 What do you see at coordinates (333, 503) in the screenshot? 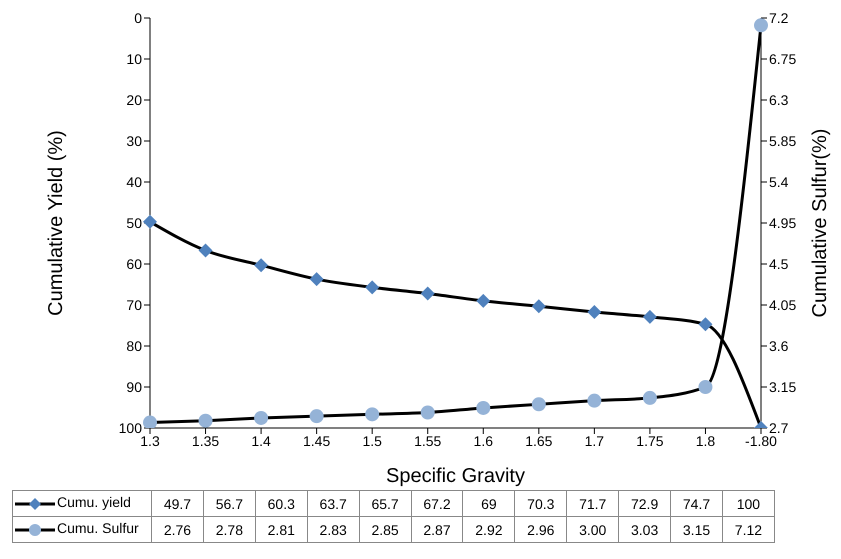
I see `data-label: 63.7` at bounding box center [333, 503].